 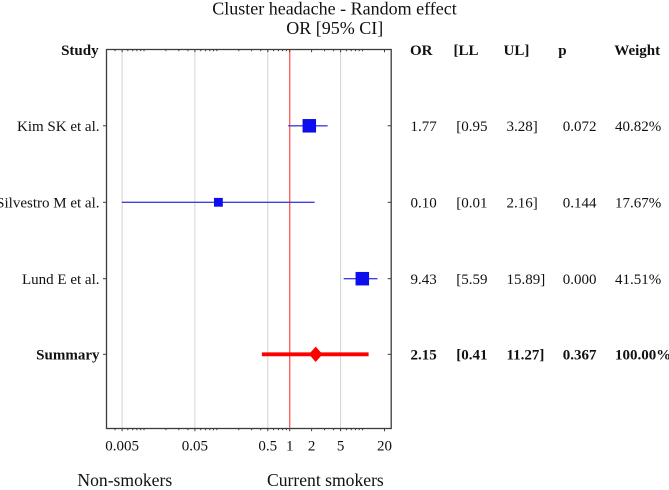 I want to click on svg-text: 0.05, so click(x=195, y=447).